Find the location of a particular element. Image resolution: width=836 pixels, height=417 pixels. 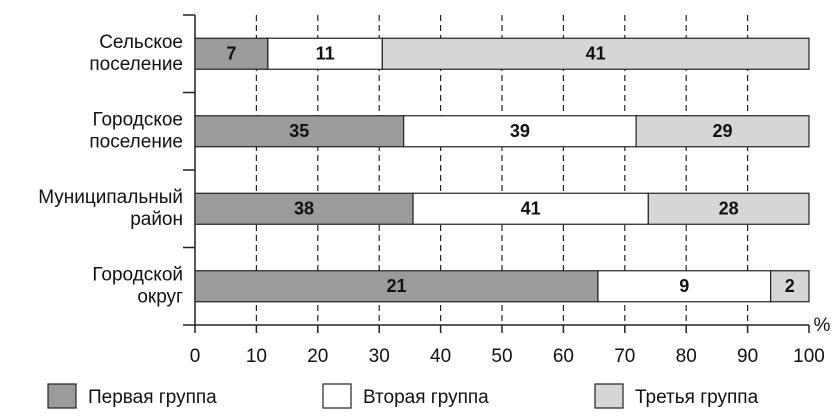

x-tick-label: 90 is located at coordinates (747, 356).